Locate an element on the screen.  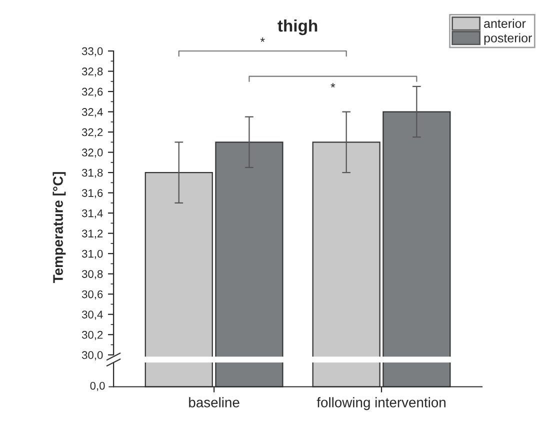
legend-label: posterior is located at coordinates (508, 39).